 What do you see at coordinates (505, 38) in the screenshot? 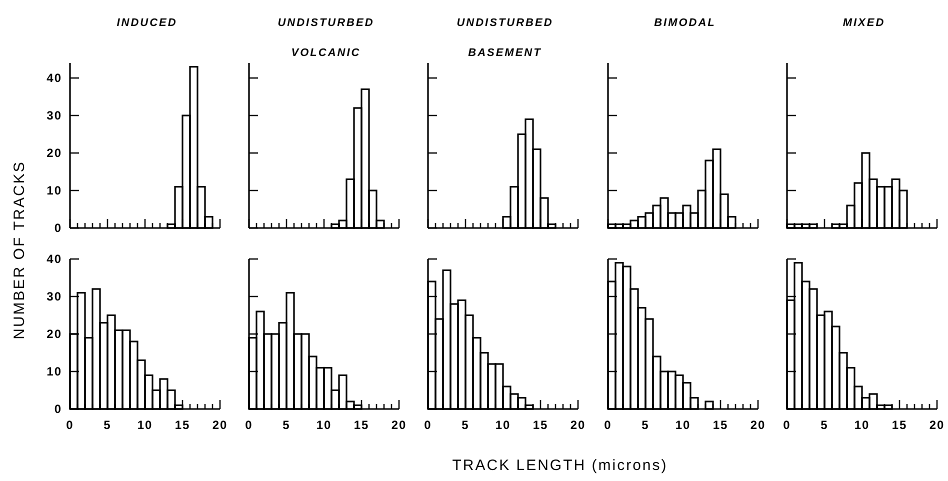
I see `chart-title: UNDISTURBED BASEMENT` at bounding box center [505, 38].